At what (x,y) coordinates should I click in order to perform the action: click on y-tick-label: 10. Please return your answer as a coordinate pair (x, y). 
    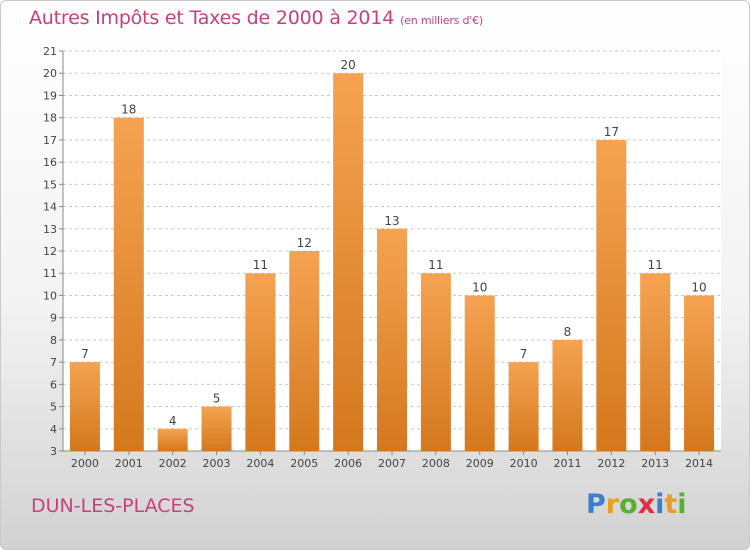
    Looking at the image, I should click on (50, 295).